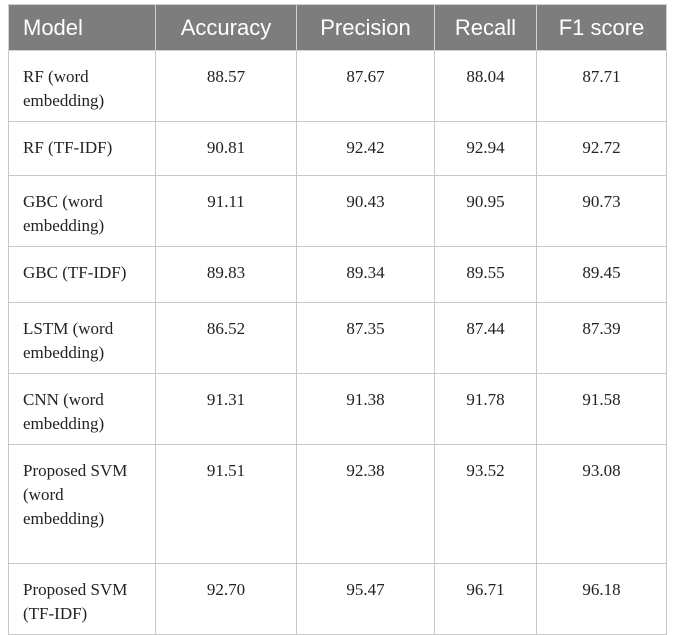  Describe the element at coordinates (365, 338) in the screenshot. I see `metric-cell: 87.35` at that location.